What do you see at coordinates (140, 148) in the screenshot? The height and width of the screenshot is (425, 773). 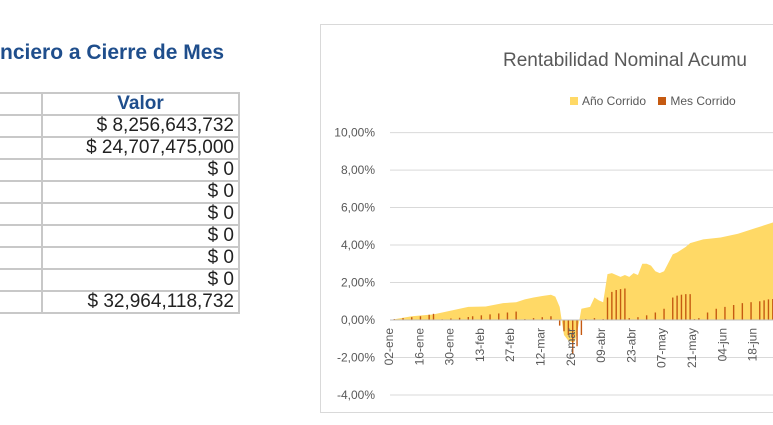 I see `value-cell: $ 24,707,475,000` at bounding box center [140, 148].